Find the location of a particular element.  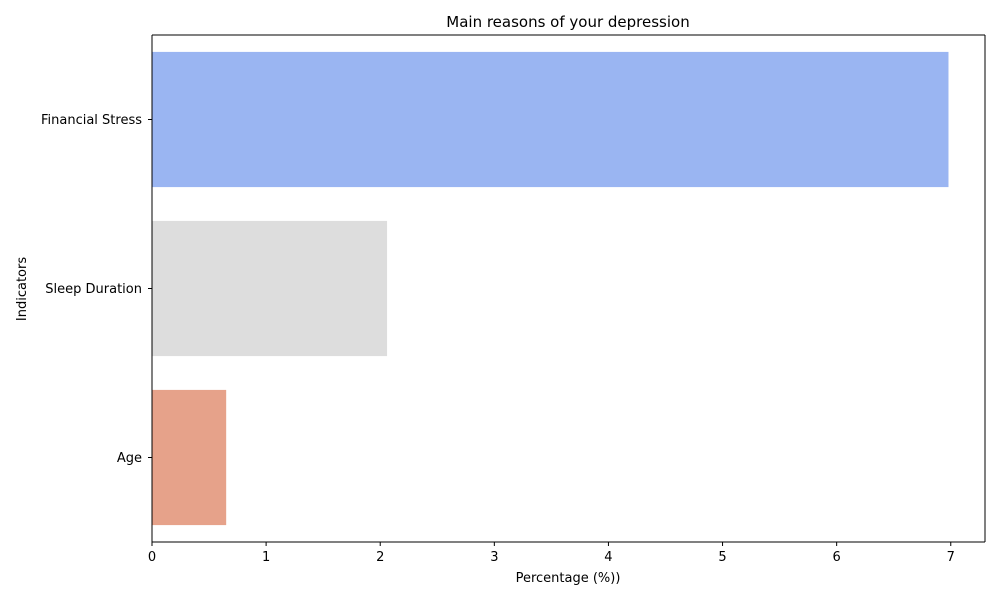

x-tick-label: 6 is located at coordinates (837, 557).